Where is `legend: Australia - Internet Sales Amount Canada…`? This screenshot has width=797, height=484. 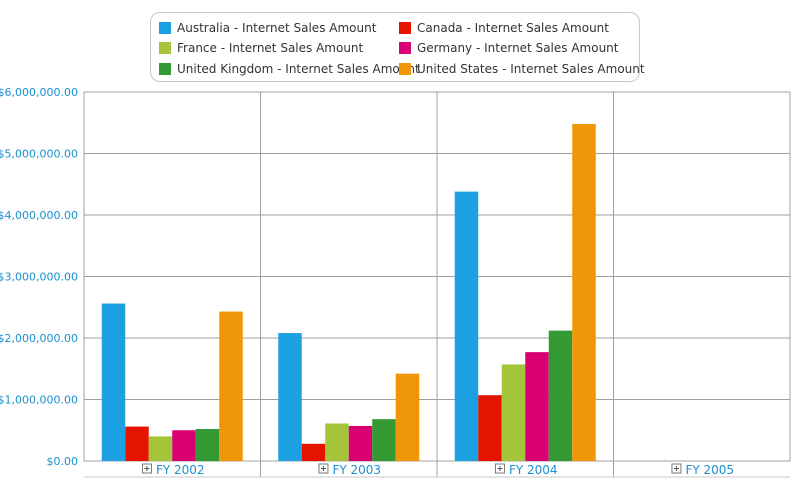
legend: Australia - Internet Sales Amount Canada… is located at coordinates (397, 47).